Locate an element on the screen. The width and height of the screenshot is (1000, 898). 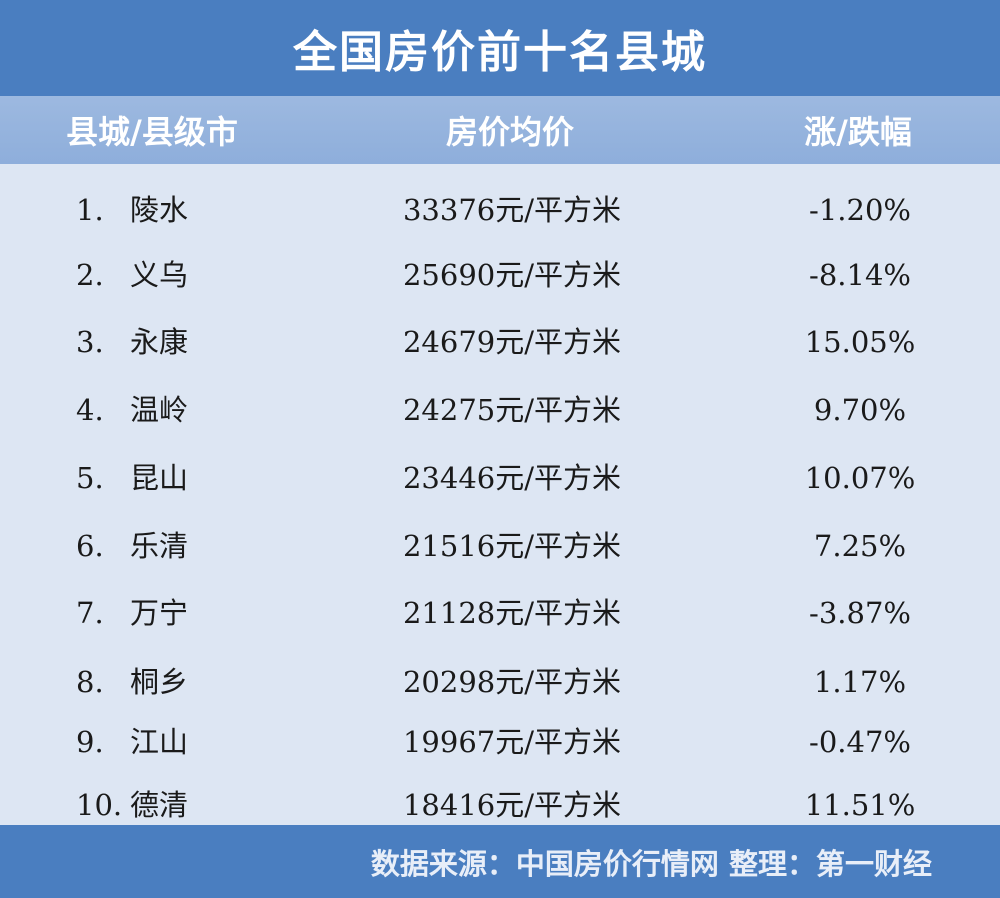
county-cell: 温岭 is located at coordinates (159, 410).